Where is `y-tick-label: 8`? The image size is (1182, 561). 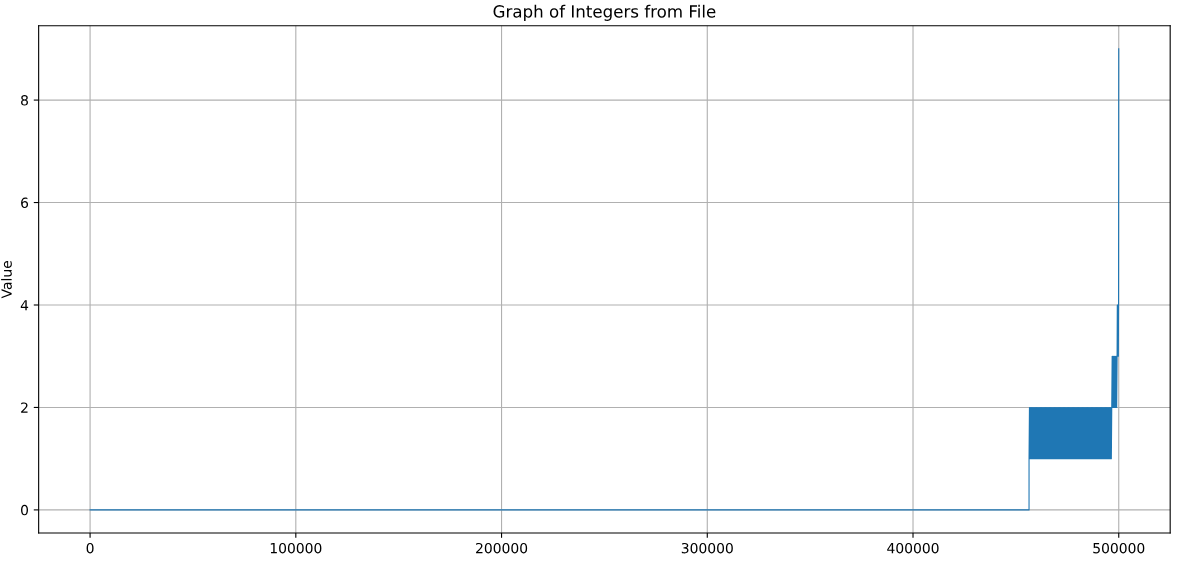
y-tick-label: 8 is located at coordinates (24, 100).